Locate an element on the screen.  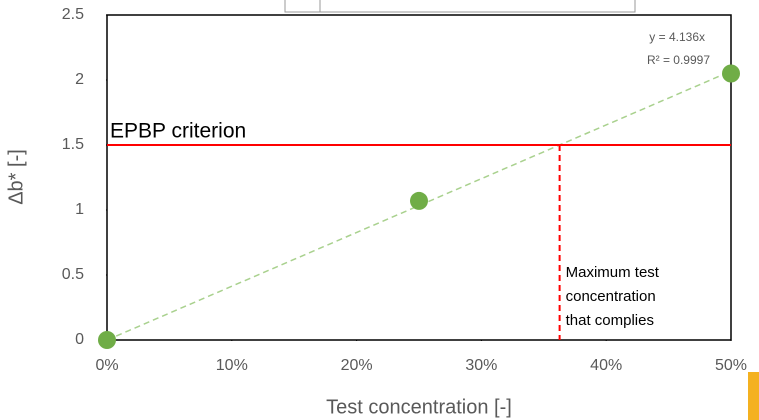
y-axis-label: Δb* [-] is located at coordinates (16, 177).